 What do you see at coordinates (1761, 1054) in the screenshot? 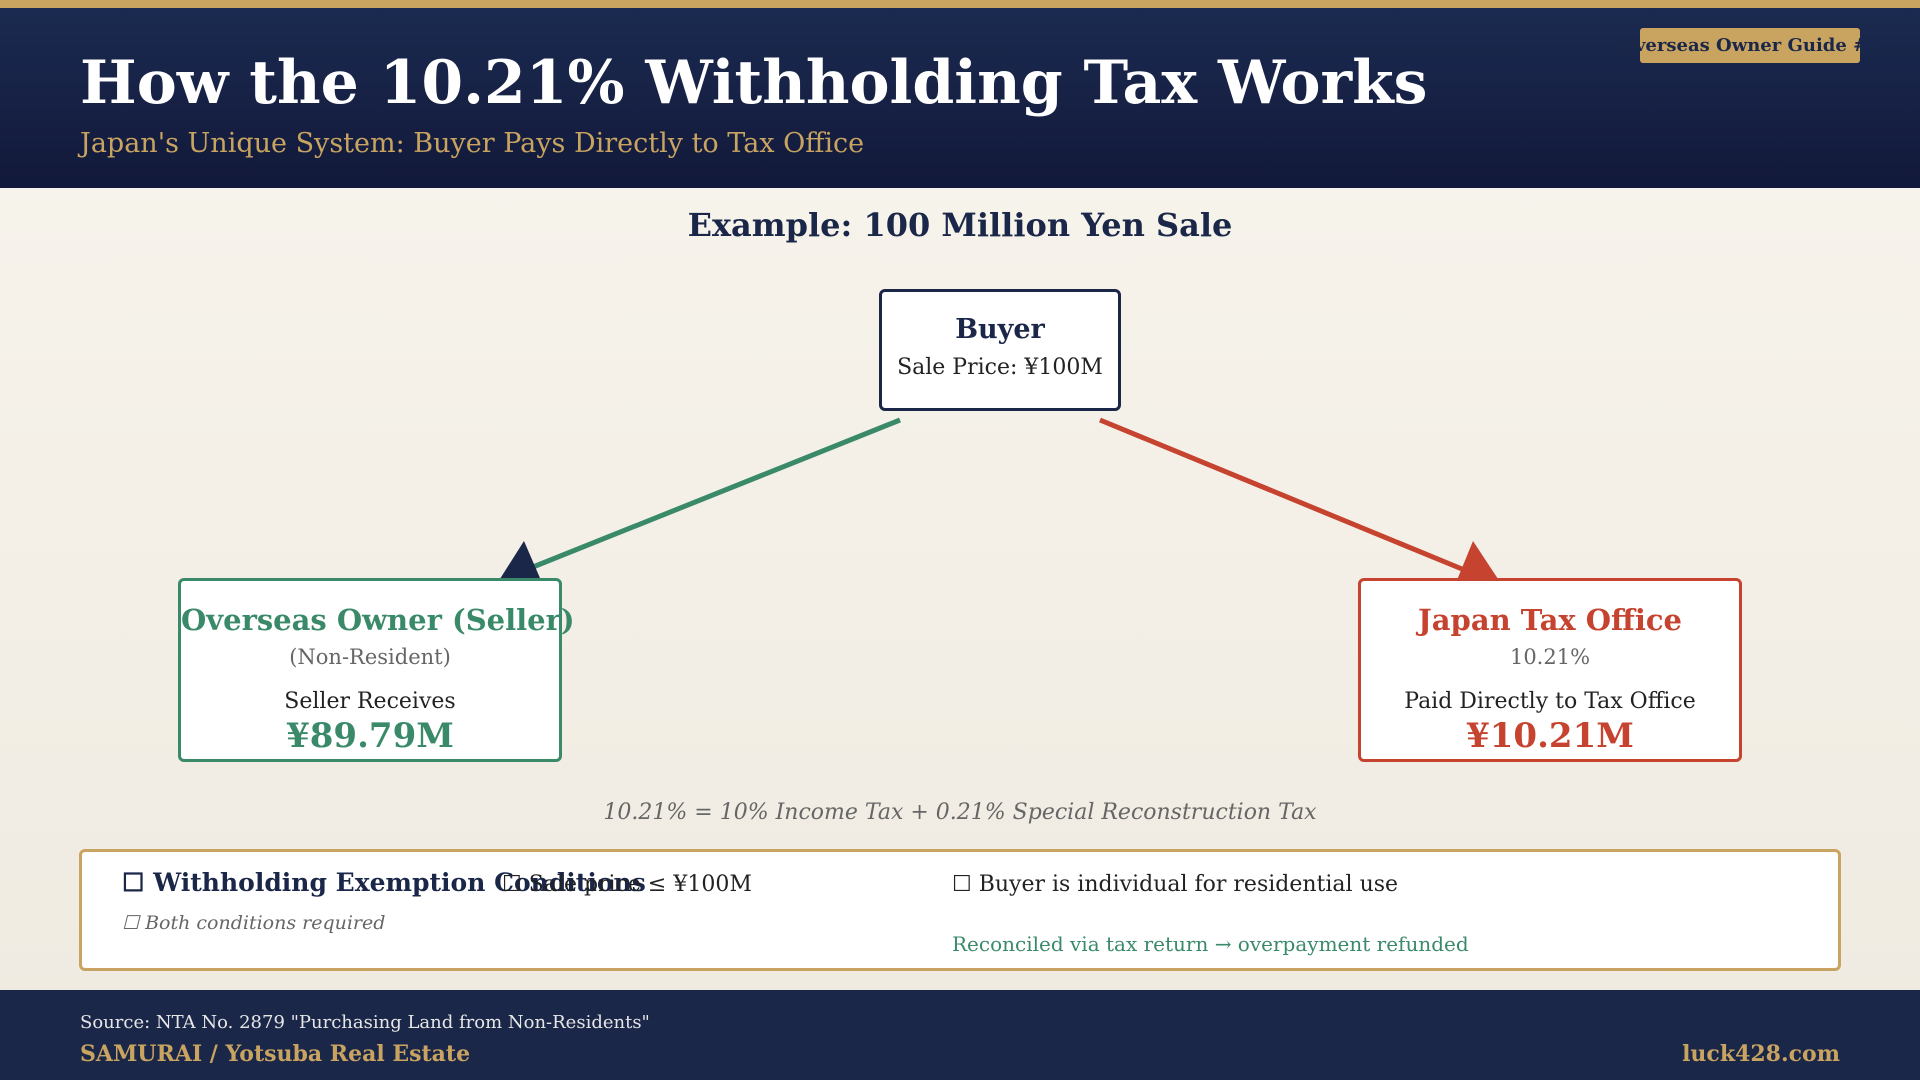
I see `website-link: luck428.com` at bounding box center [1761, 1054].